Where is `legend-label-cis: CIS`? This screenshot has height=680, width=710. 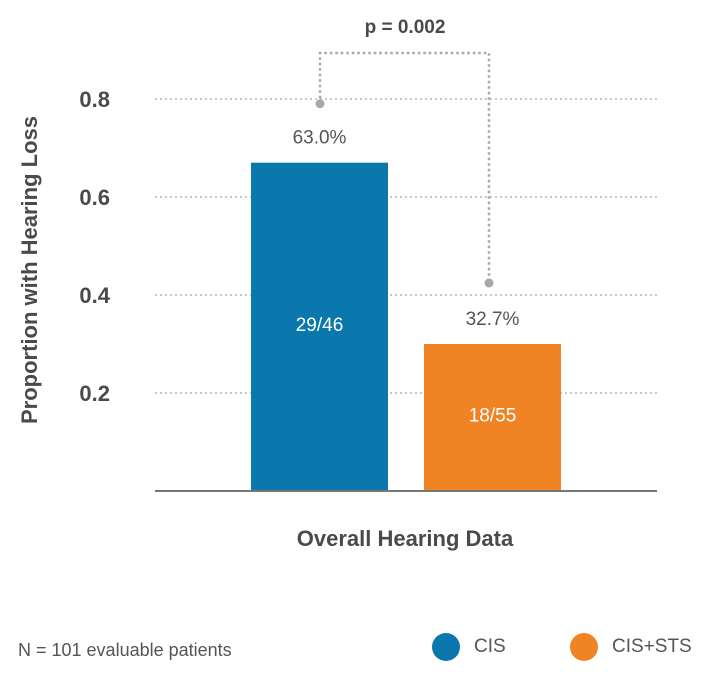 legend-label-cis: CIS is located at coordinates (490, 646).